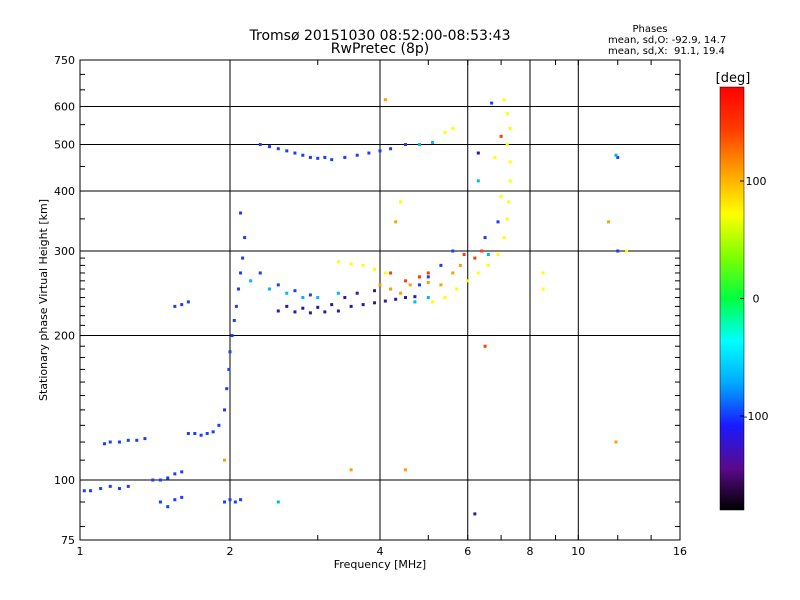  Describe the element at coordinates (64, 107) in the screenshot. I see `y-tick-label: 600` at that location.